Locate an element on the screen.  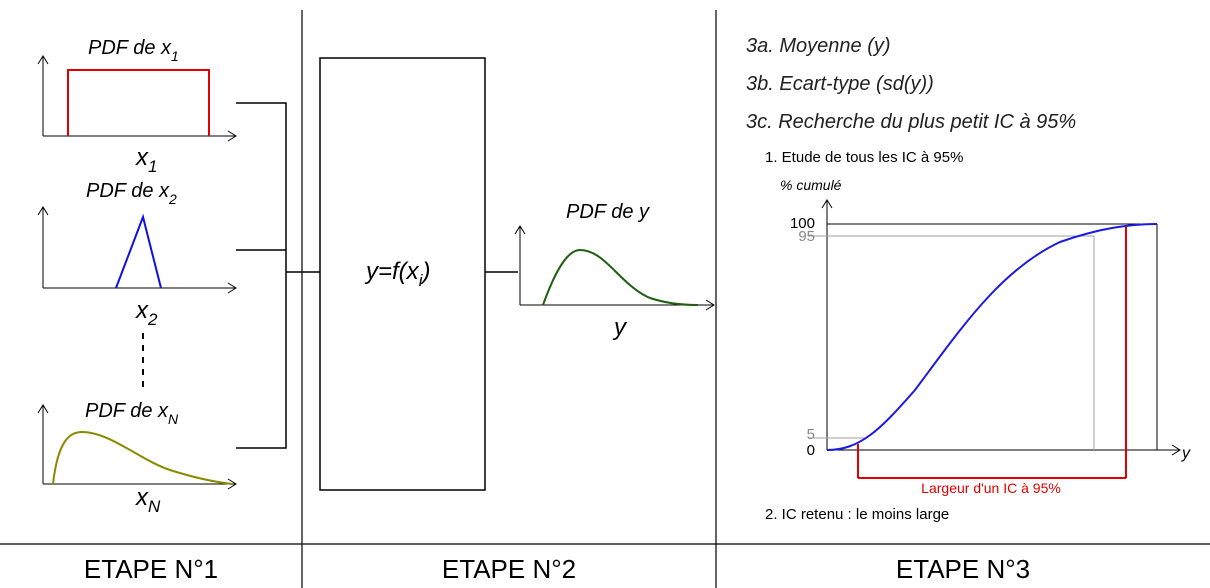
function-label: y=f(xi) is located at coordinates (397, 274).